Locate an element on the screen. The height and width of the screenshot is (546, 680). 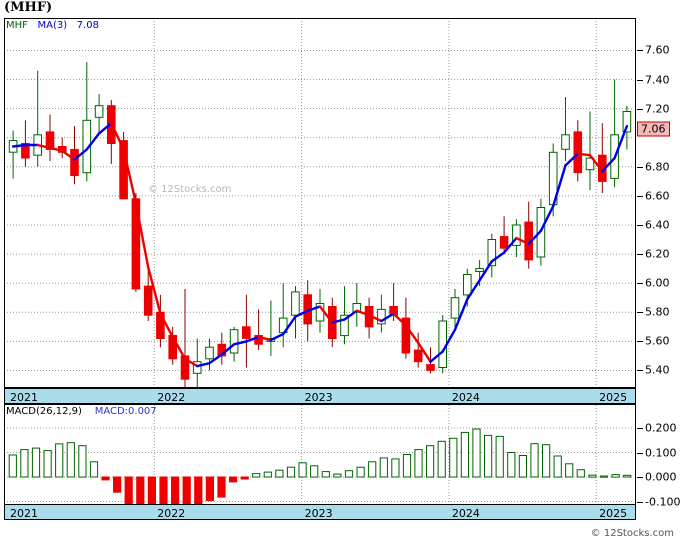
date-band-top: 2021 2022 2023 2024 2025 is located at coordinates (320, 396).